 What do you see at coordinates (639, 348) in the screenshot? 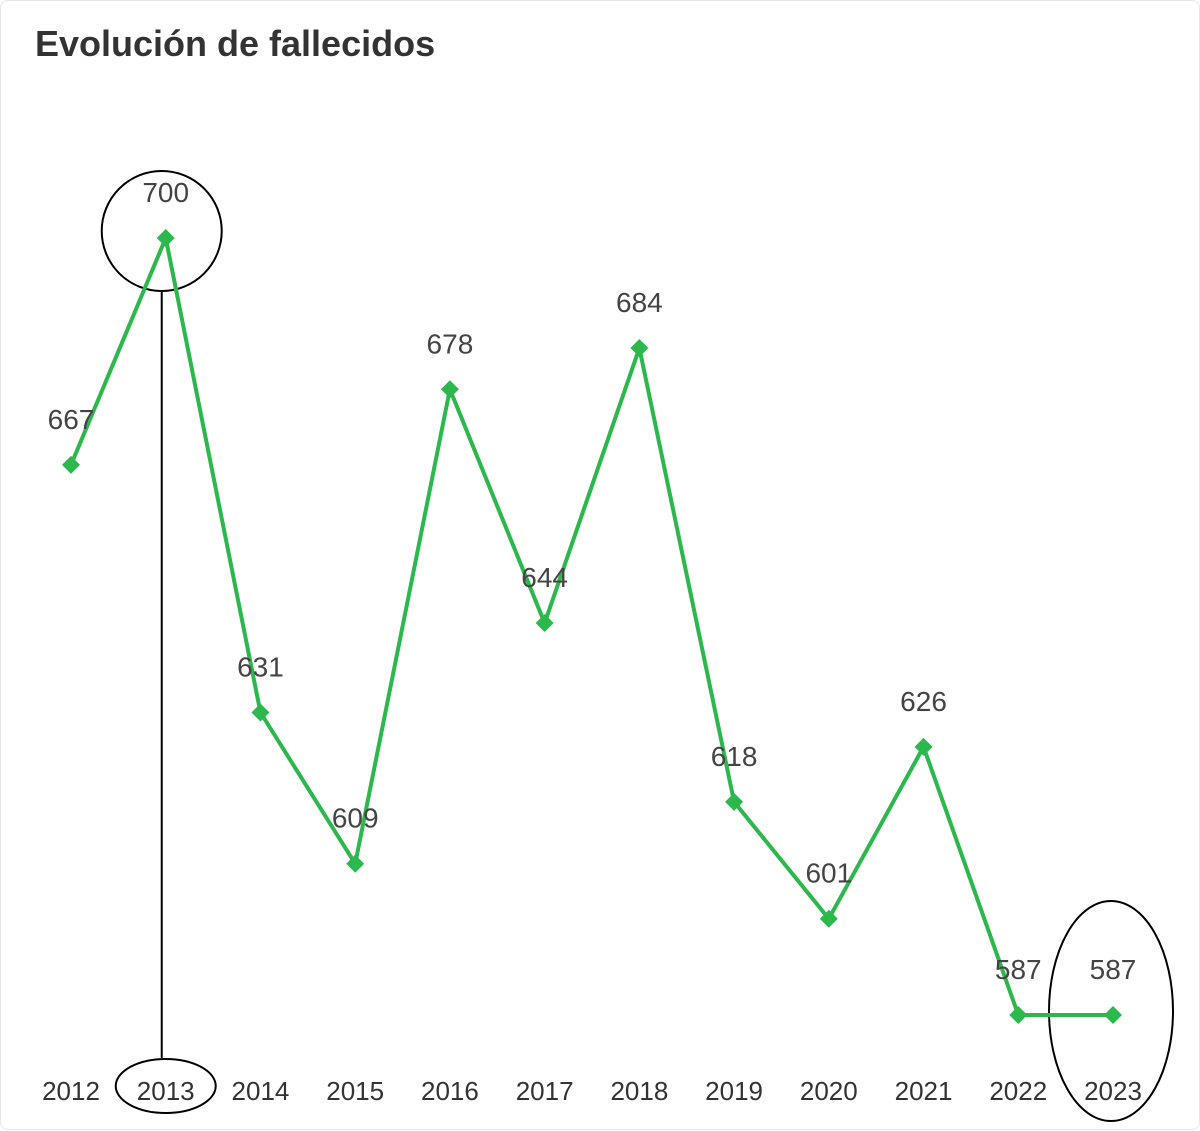
I see `data-point-2018` at bounding box center [639, 348].